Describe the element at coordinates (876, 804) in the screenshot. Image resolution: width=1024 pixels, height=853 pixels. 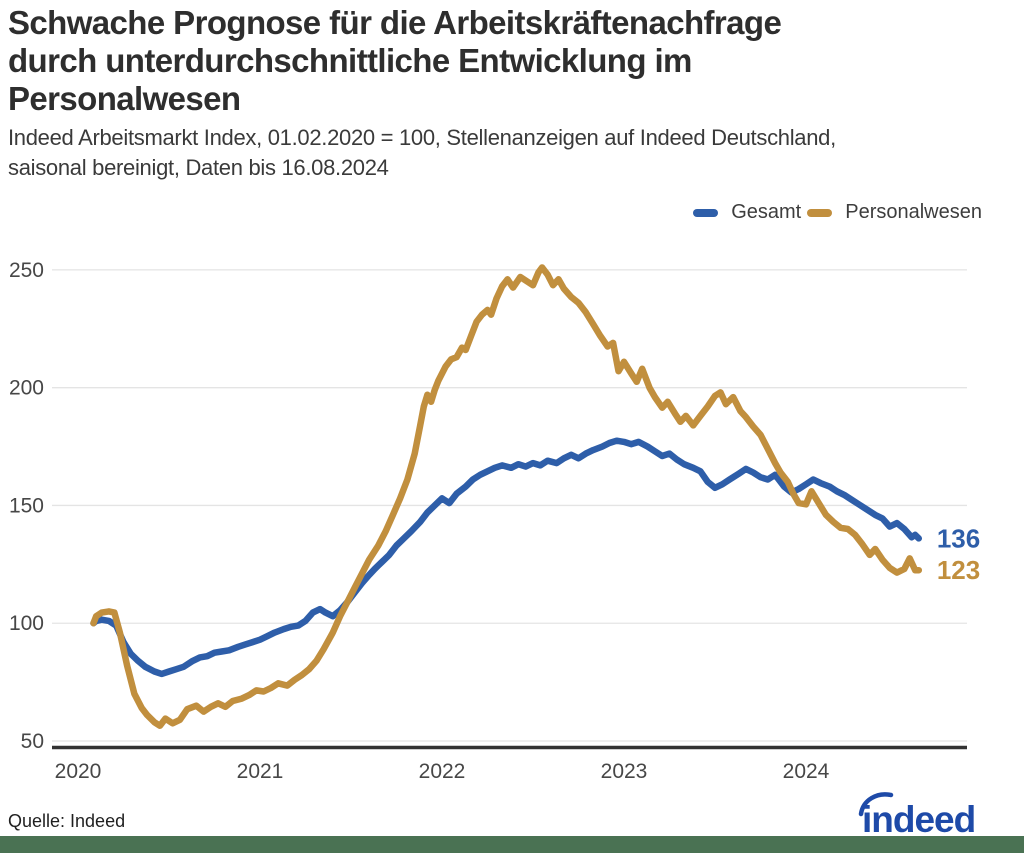
I see `indeed-logo-swoosh-icon` at that location.